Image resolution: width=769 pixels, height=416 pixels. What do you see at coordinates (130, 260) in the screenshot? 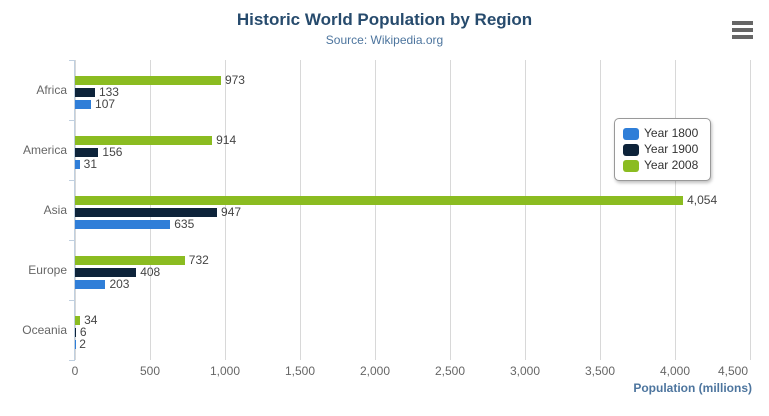
I see `bar-europe-year-2008` at bounding box center [130, 260].